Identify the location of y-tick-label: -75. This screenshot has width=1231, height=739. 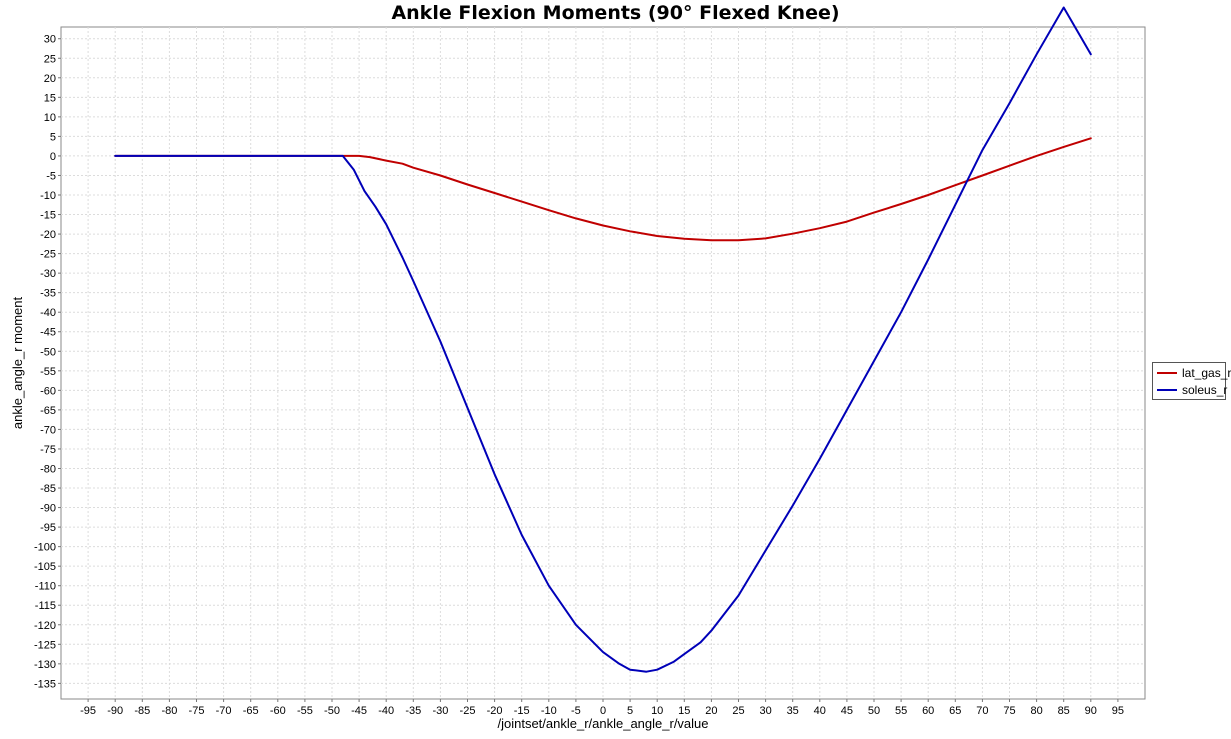
(48, 450).